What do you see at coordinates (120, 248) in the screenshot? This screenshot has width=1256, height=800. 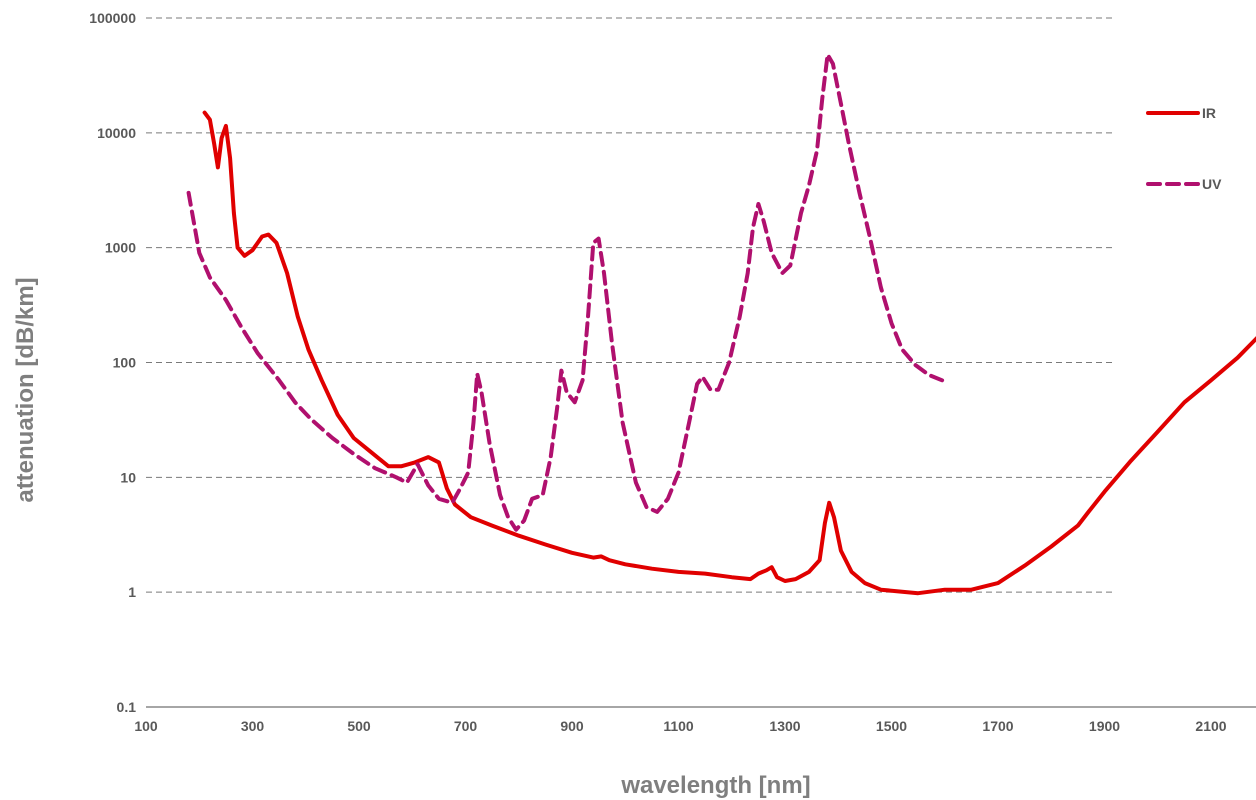 I see `y-tick-label: 1000` at bounding box center [120, 248].